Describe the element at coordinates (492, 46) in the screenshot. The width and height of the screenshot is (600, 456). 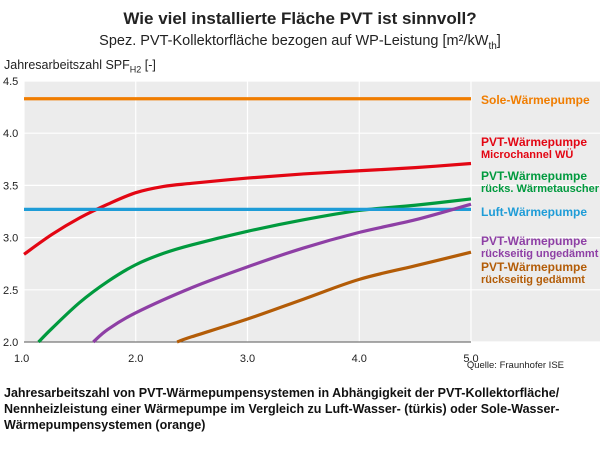
I see `subtitle-subscript: th` at that location.